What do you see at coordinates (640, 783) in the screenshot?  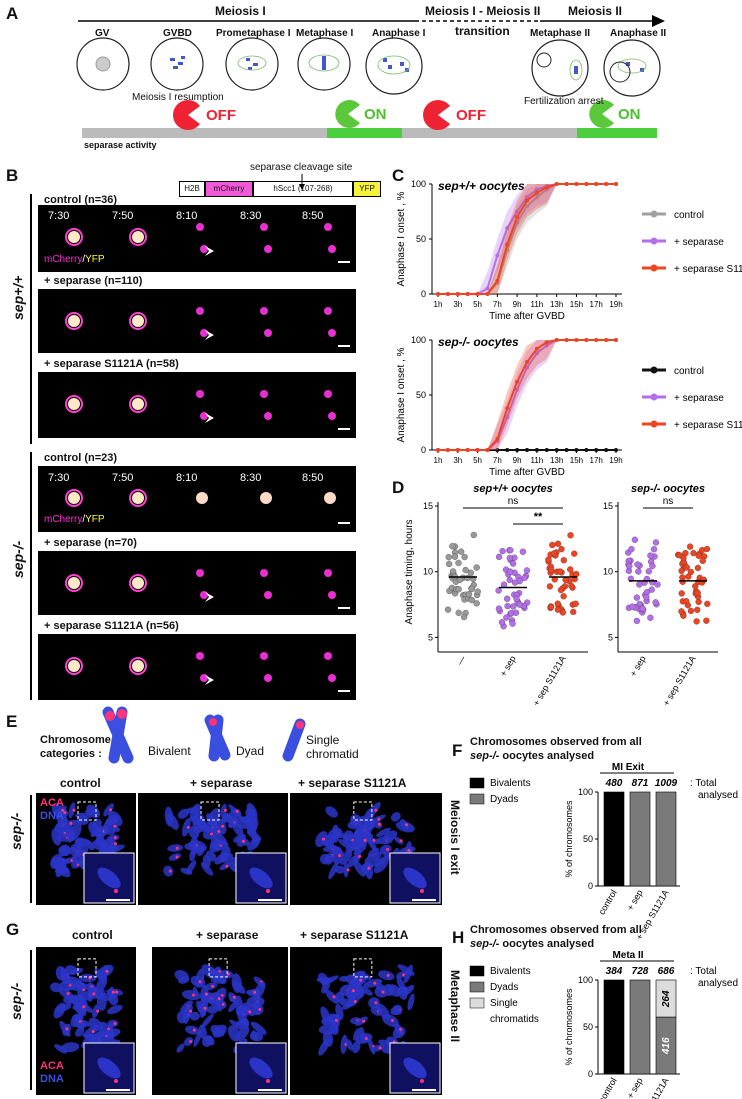 I see `total-label: 871` at bounding box center [640, 783].